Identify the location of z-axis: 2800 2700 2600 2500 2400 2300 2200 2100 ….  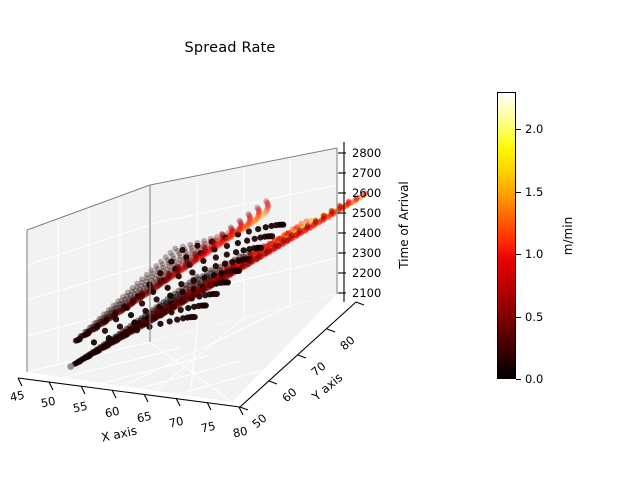
(374, 222).